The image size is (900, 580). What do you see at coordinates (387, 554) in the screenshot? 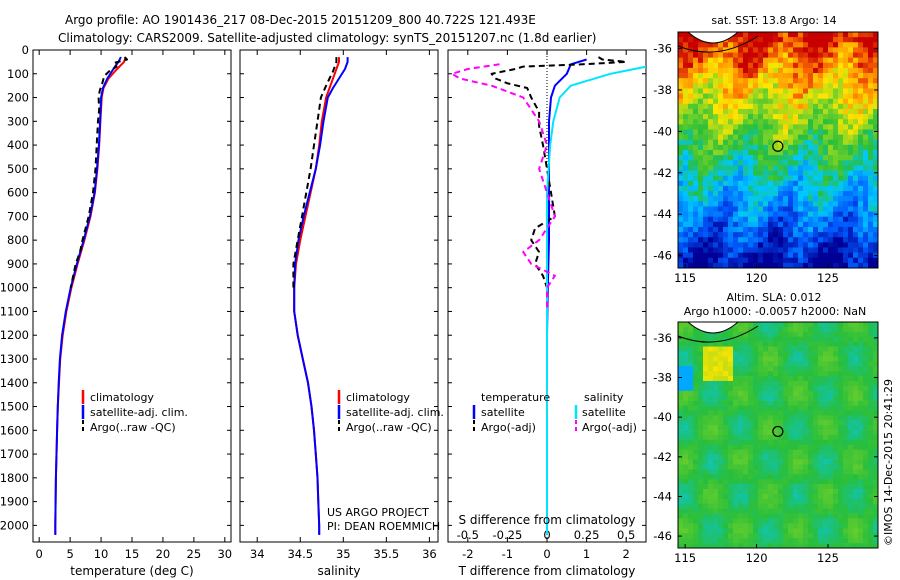
I see `x-tick-label: 35.5` at bounding box center [387, 554].